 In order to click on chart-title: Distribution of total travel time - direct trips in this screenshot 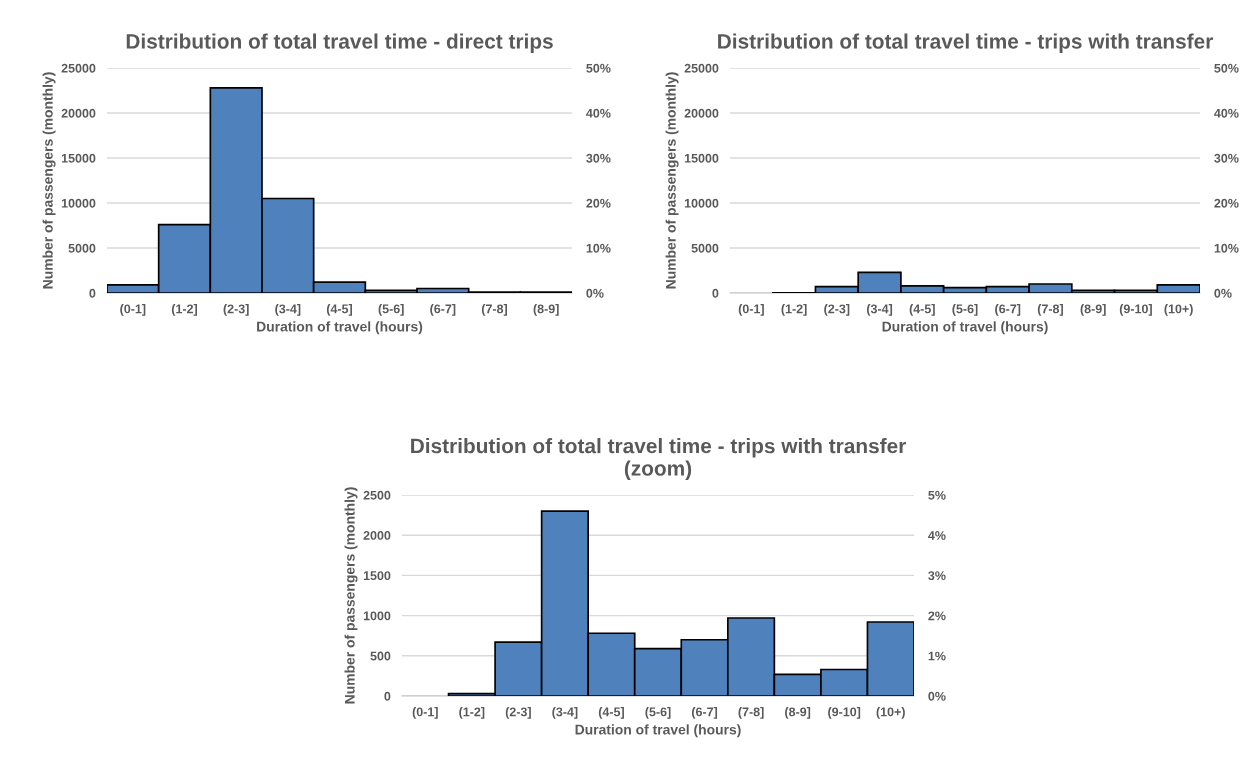, I will do `click(339, 43)`.